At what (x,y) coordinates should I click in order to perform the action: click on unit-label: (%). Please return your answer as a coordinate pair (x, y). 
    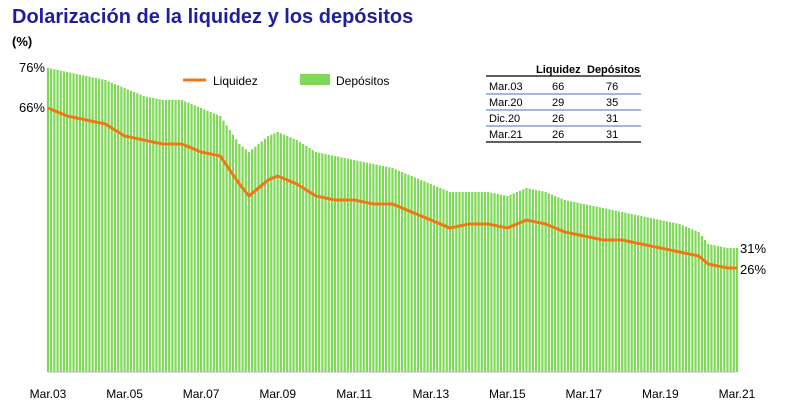
    Looking at the image, I should click on (22, 41).